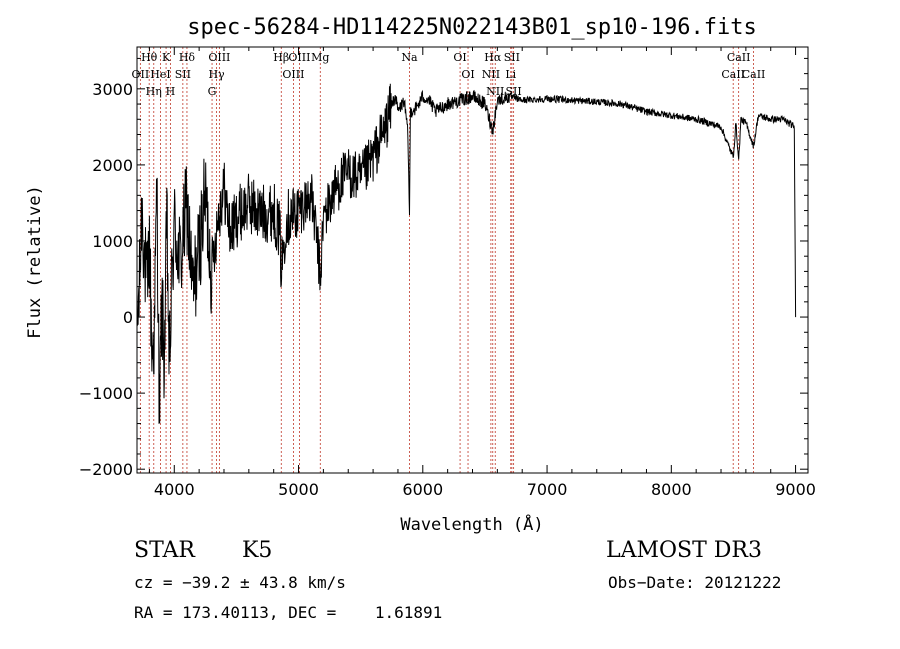 The image size is (900, 649). I want to click on spectral-line-label: Hα, so click(493, 57).